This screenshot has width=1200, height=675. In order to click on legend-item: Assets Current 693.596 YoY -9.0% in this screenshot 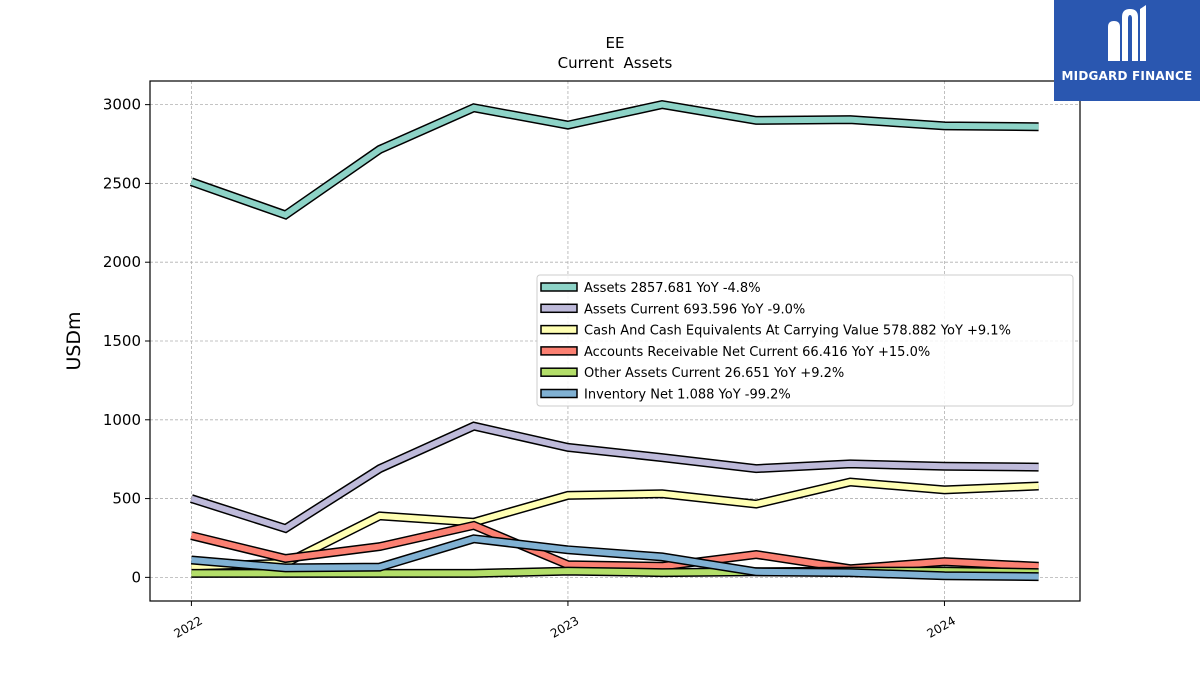, I will do `click(672, 309)`.